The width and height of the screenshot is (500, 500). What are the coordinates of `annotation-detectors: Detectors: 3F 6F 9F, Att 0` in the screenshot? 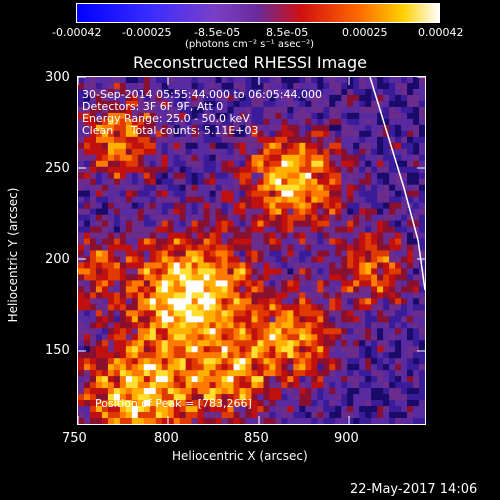 It's located at (153, 106).